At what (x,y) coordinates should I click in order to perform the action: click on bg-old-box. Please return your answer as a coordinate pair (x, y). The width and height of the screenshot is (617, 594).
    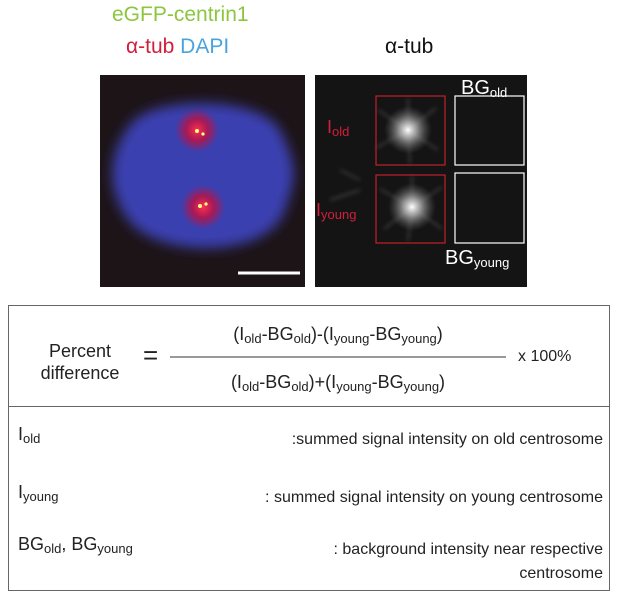
    Looking at the image, I should click on (489, 130).